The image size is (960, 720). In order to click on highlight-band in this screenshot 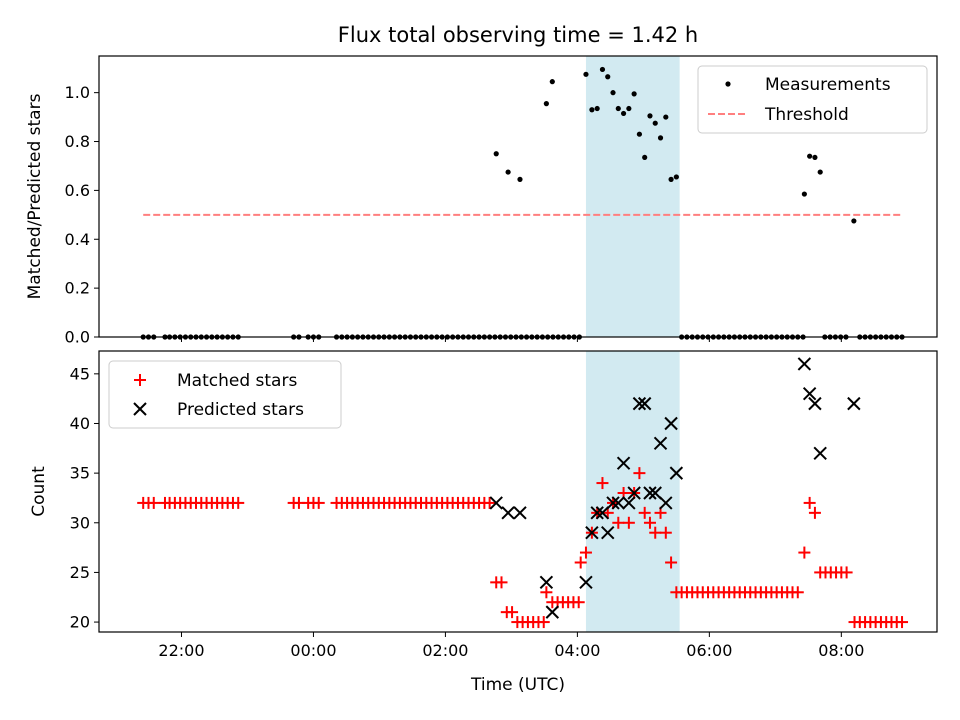, I will do `click(632, 196)`.